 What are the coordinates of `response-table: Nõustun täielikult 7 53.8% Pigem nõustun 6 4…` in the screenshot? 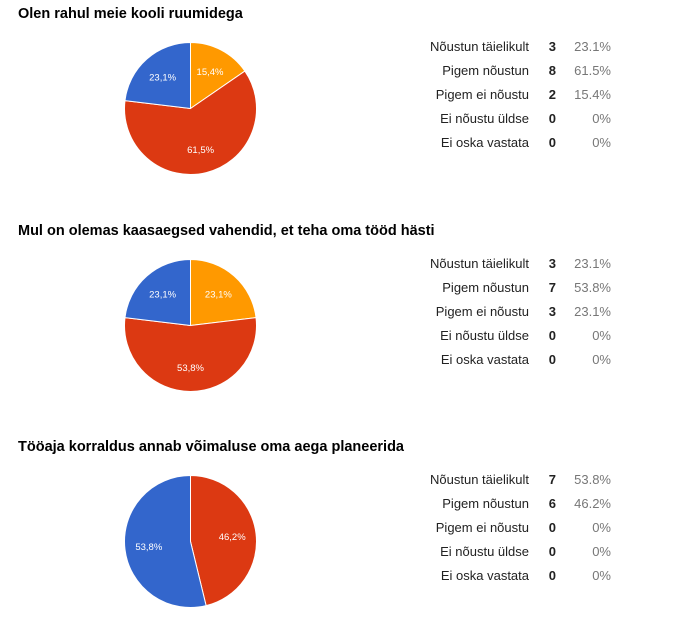 It's located at (505, 527).